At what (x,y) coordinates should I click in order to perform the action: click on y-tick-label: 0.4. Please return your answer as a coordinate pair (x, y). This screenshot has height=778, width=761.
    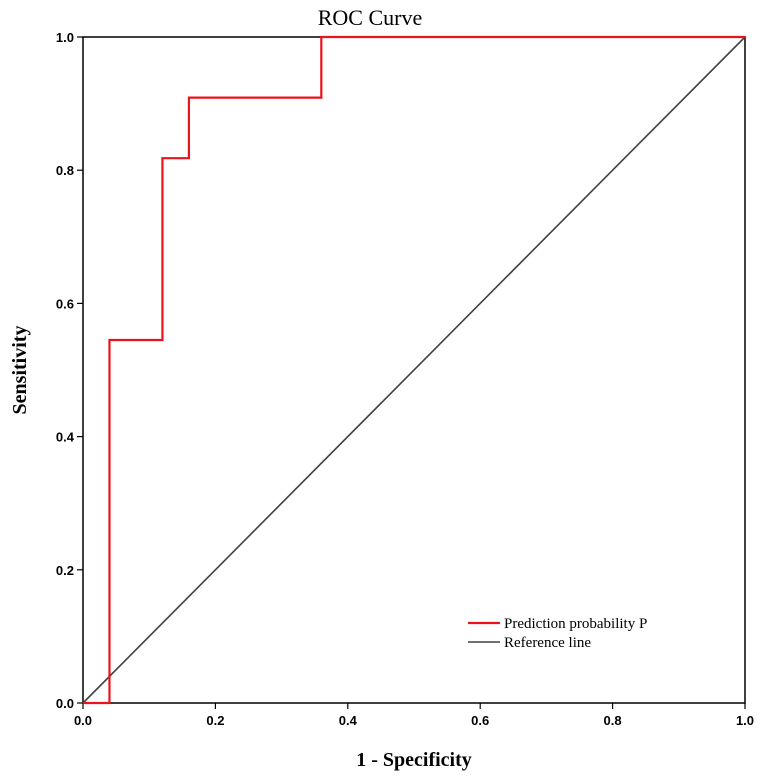
    Looking at the image, I should click on (65, 437).